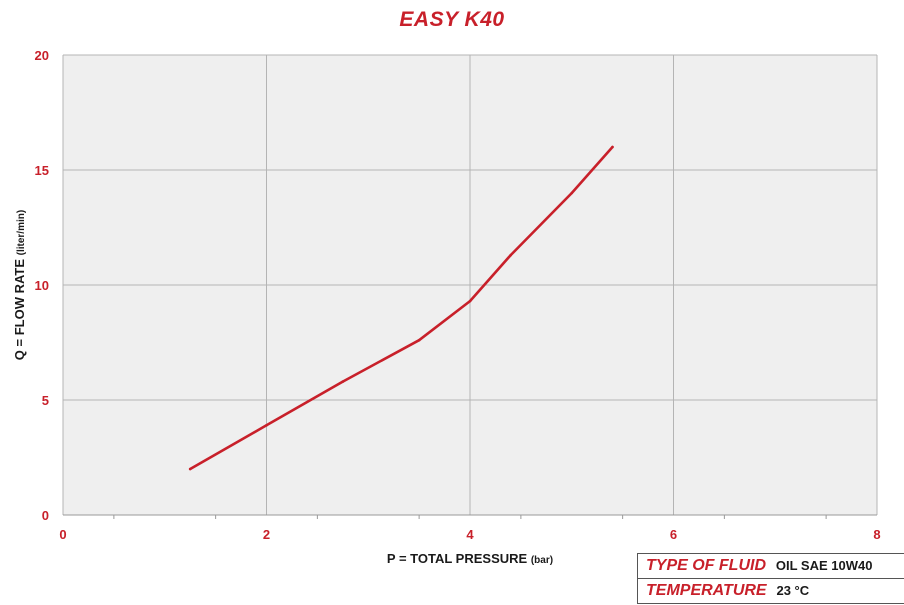 This screenshot has width=904, height=605. I want to click on info-cell-fluid: TYPE OF FLUID OIL SAE 10W40, so click(770, 566).